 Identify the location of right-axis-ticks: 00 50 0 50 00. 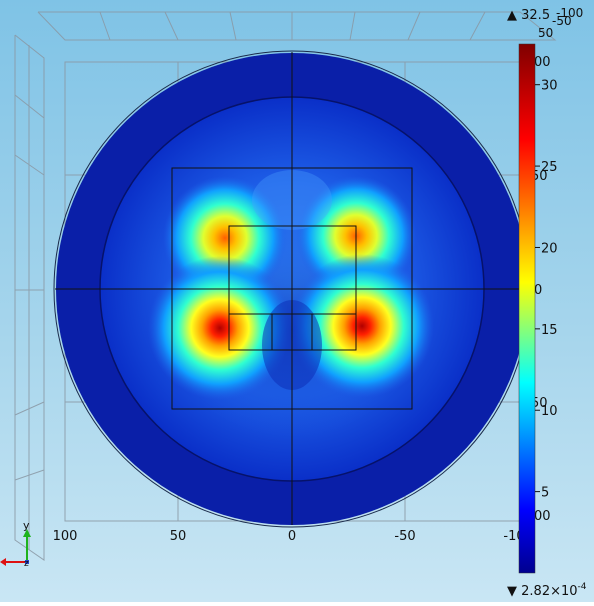
(541, 289).